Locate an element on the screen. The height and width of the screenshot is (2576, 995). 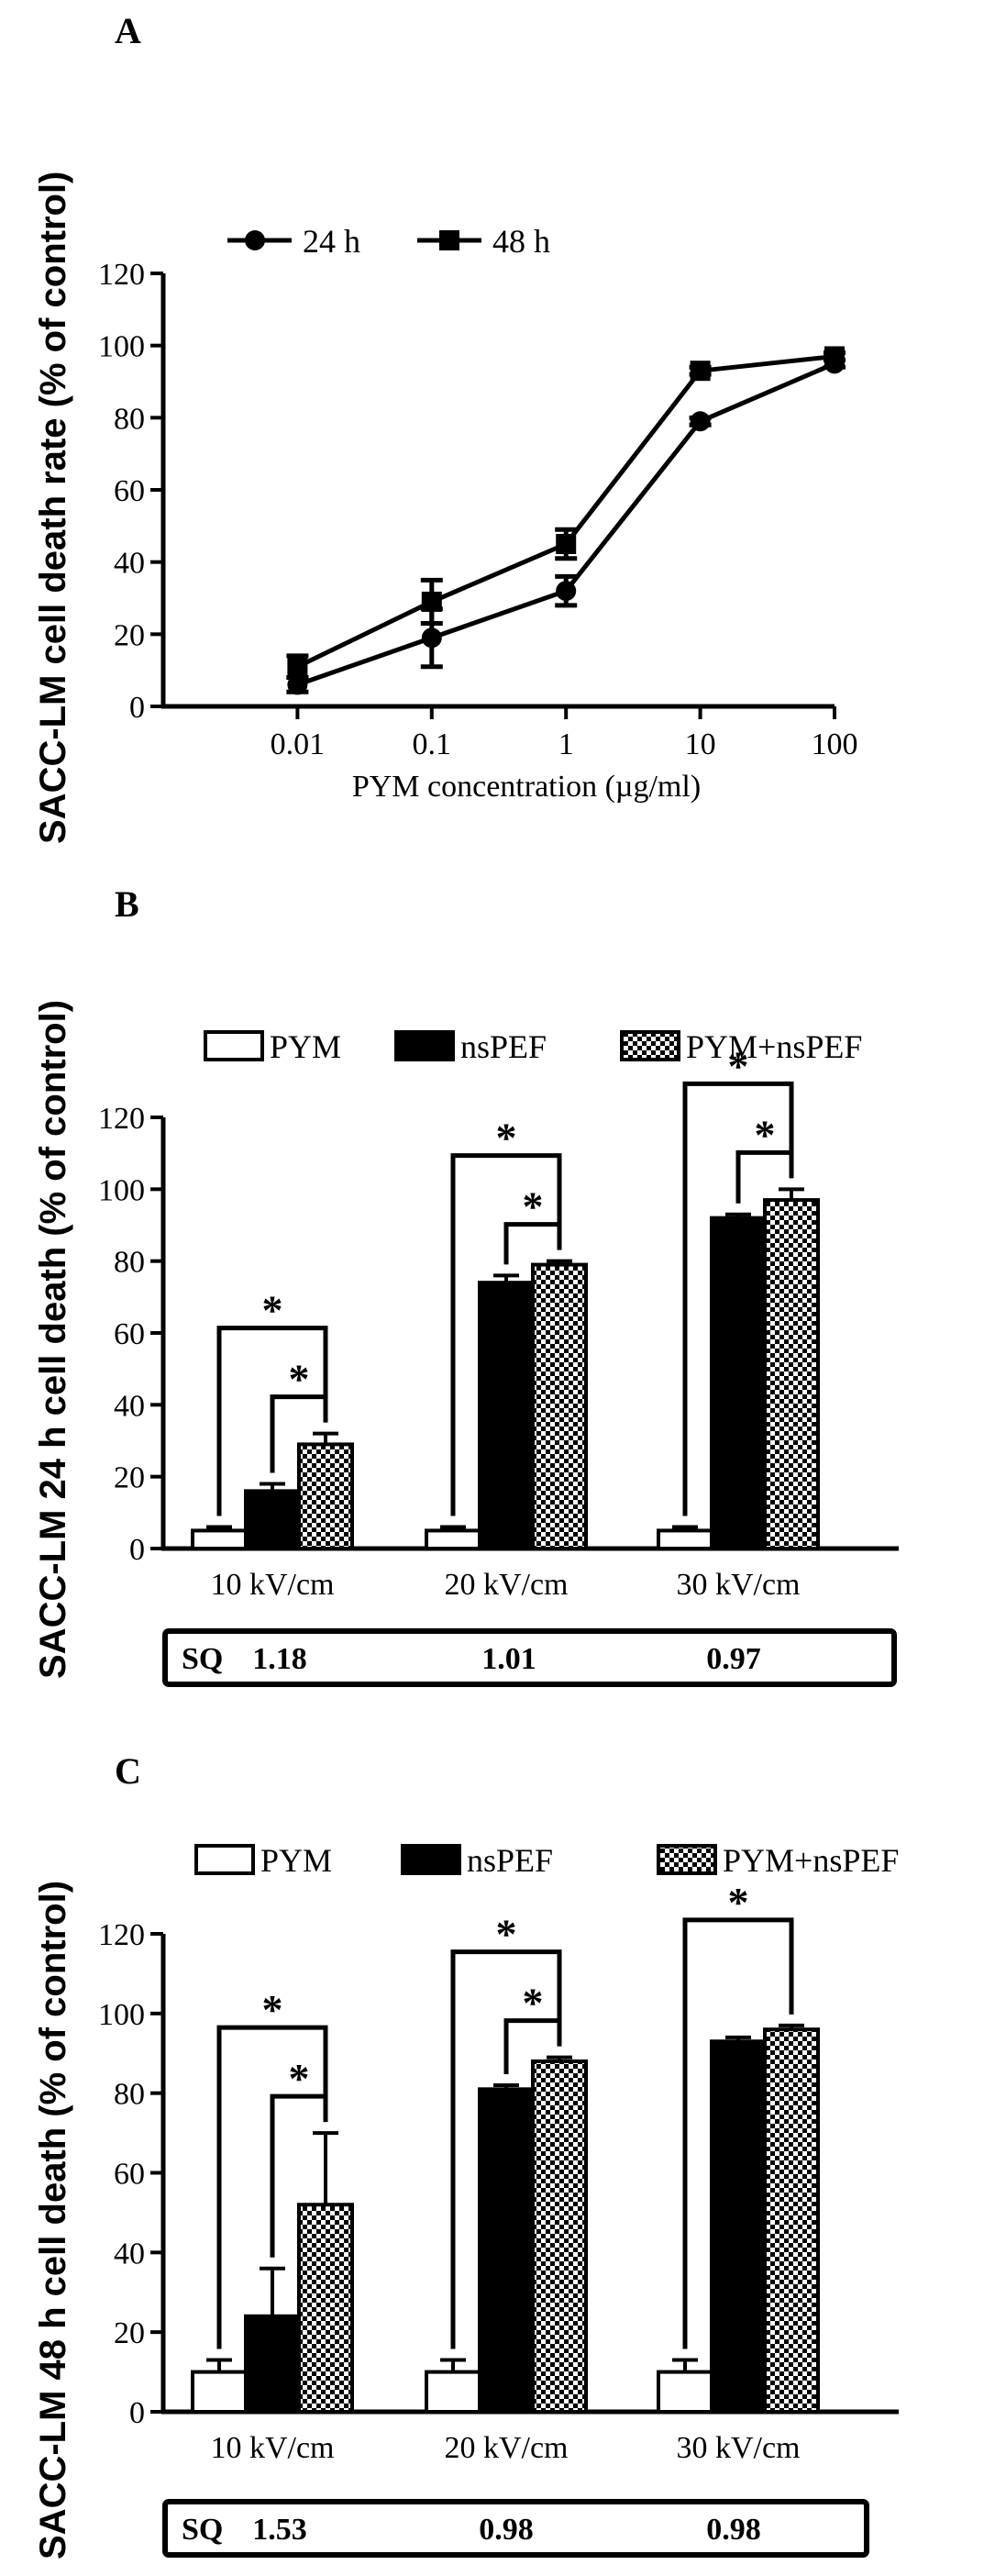
panel-c-bracket-inner is located at coordinates (532, 2046).